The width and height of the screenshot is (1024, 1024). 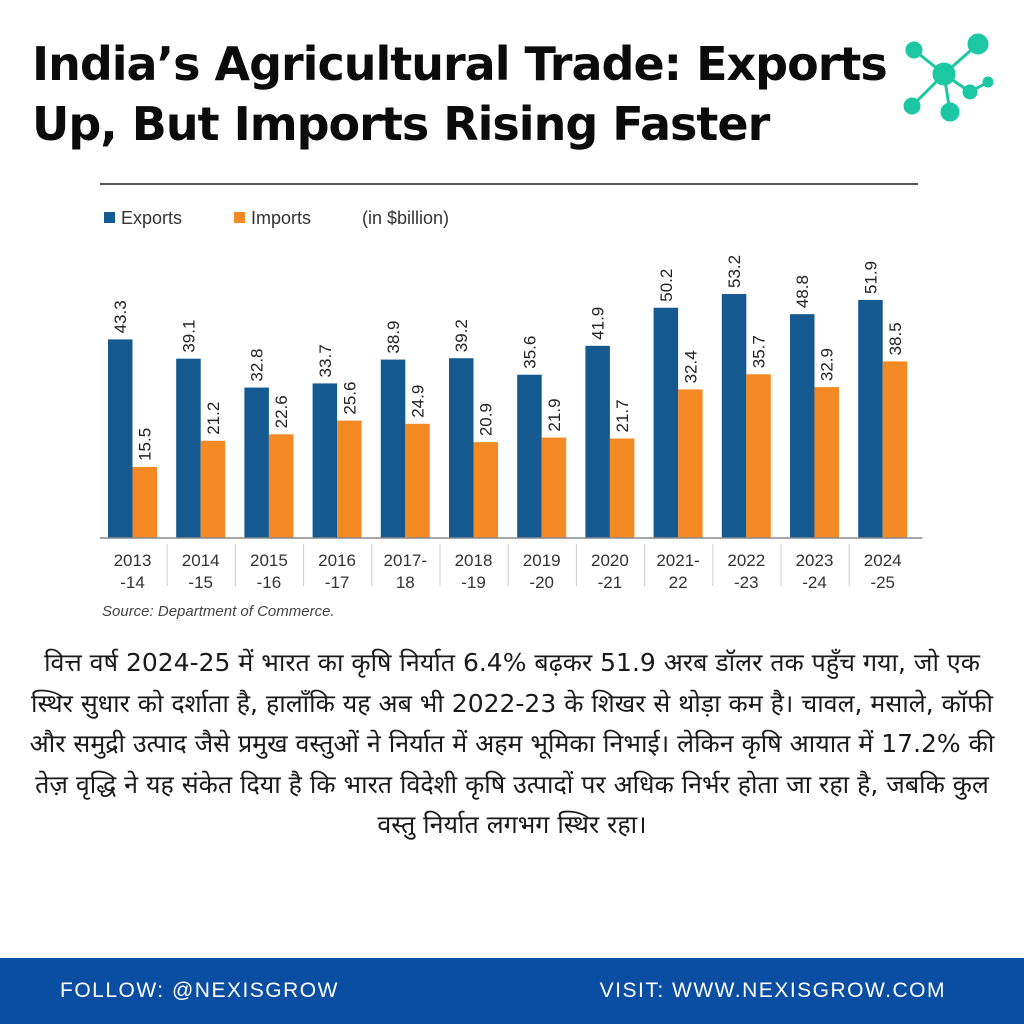 What do you see at coordinates (257, 364) in the screenshot?
I see `data-label-exports: 32.8` at bounding box center [257, 364].